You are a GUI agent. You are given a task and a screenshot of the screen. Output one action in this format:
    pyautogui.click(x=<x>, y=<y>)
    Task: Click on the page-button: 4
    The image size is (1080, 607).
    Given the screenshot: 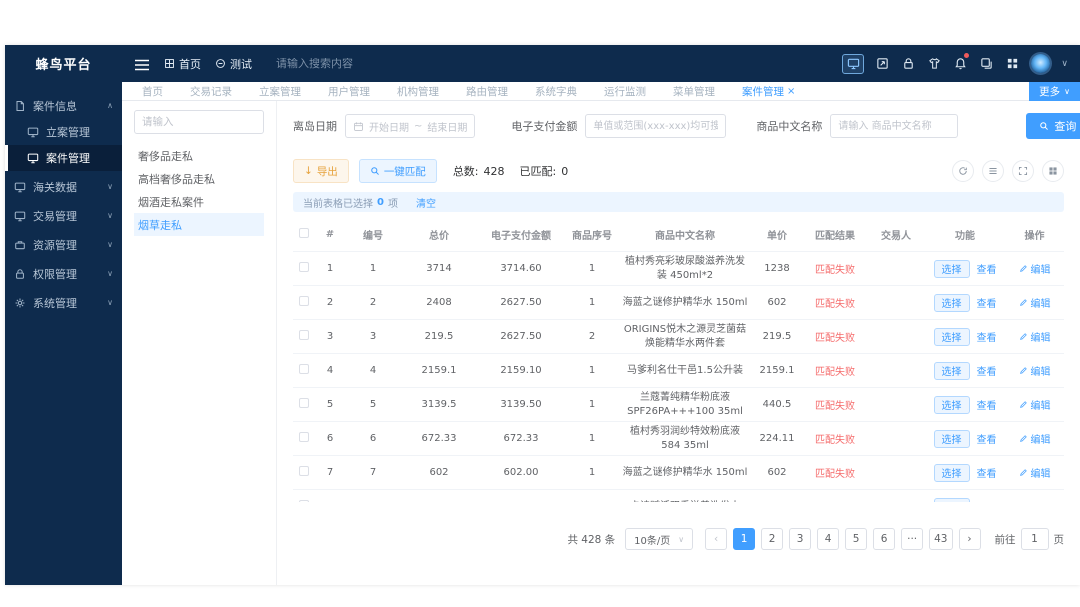 What is the action you would take?
    pyautogui.click(x=828, y=539)
    